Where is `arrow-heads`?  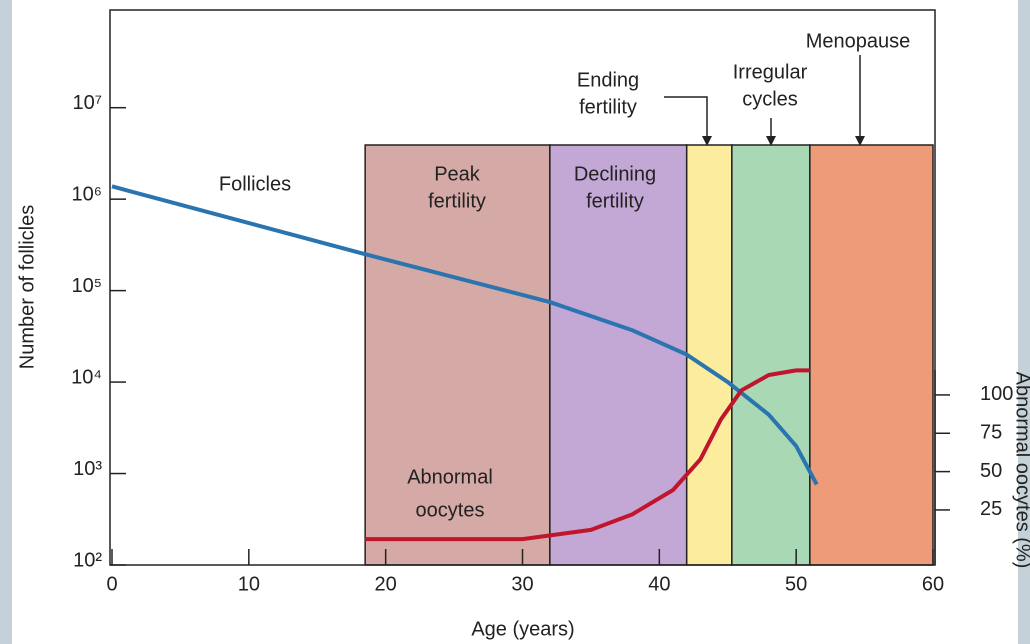 arrow-heads is located at coordinates (783, 141).